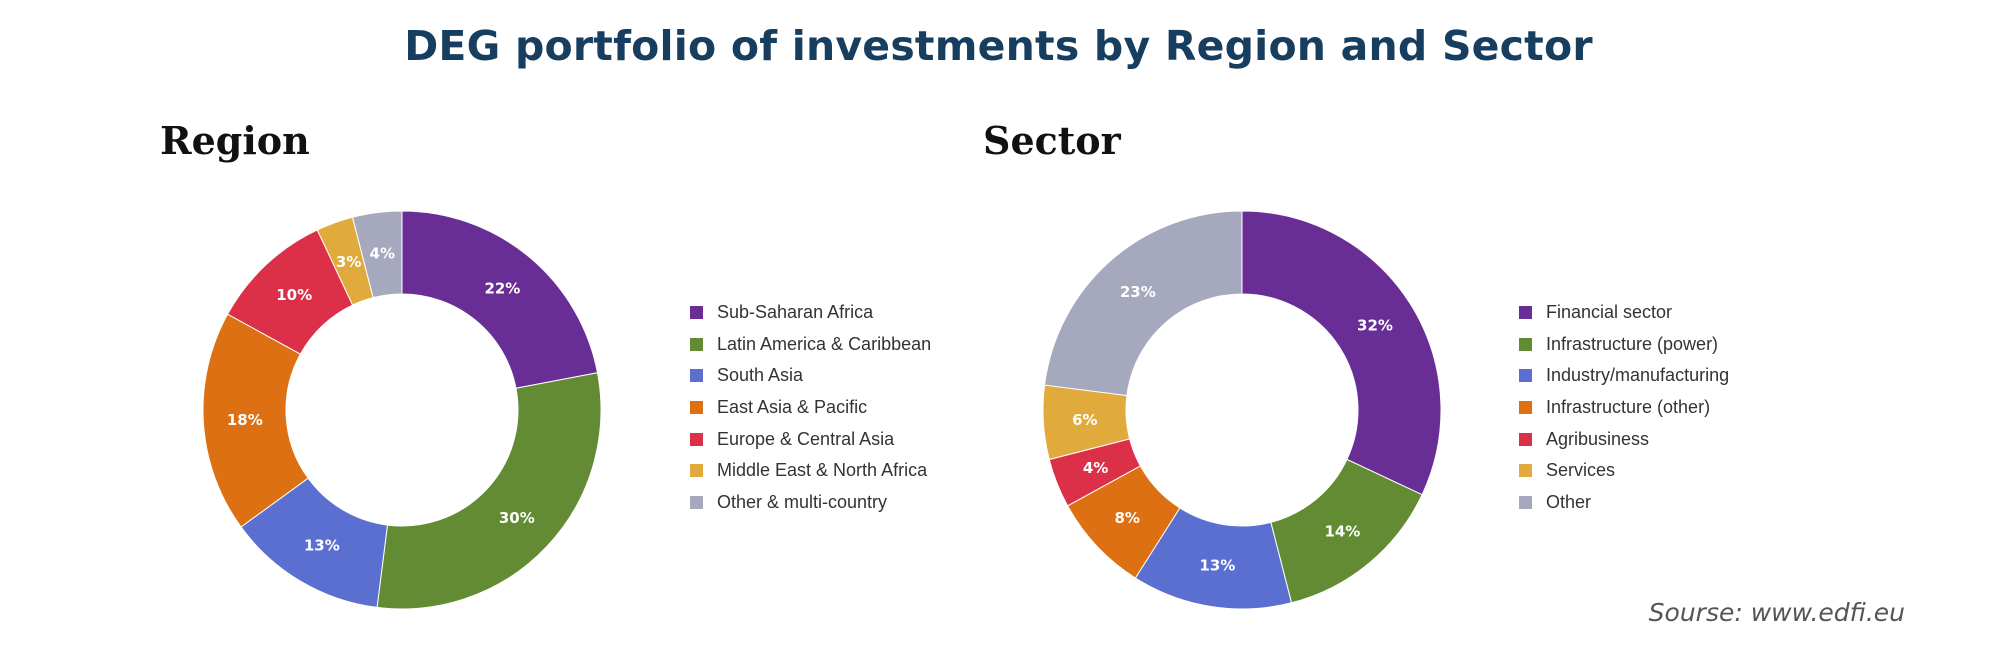 The image size is (1997, 666). Describe the element at coordinates (1138, 292) in the screenshot. I see `sector-slice-label: 23%` at that location.